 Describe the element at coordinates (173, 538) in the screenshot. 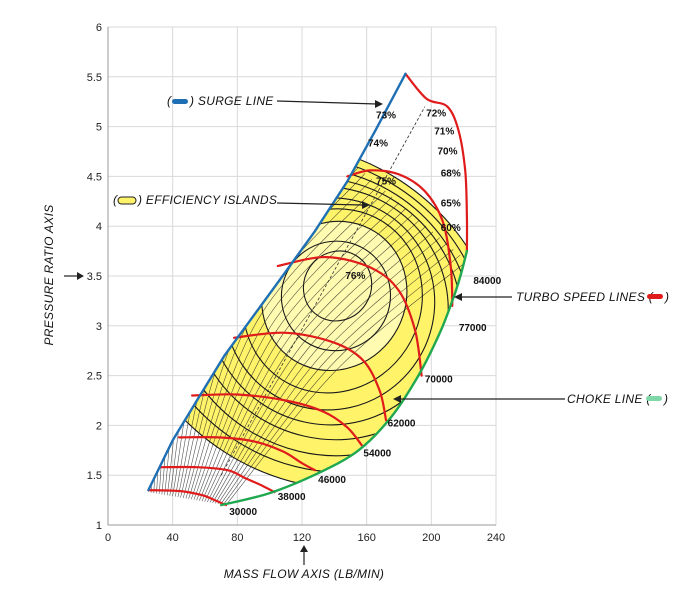

I see `x-tick-label: 40` at that location.